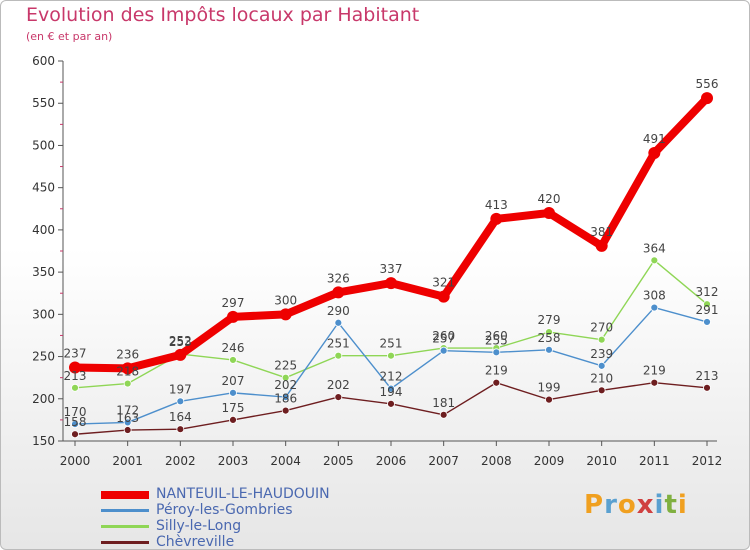 Image resolution: width=750 pixels, height=550 pixels. What do you see at coordinates (43, 103) in the screenshot?
I see `y-tick-label: 550` at bounding box center [43, 103].